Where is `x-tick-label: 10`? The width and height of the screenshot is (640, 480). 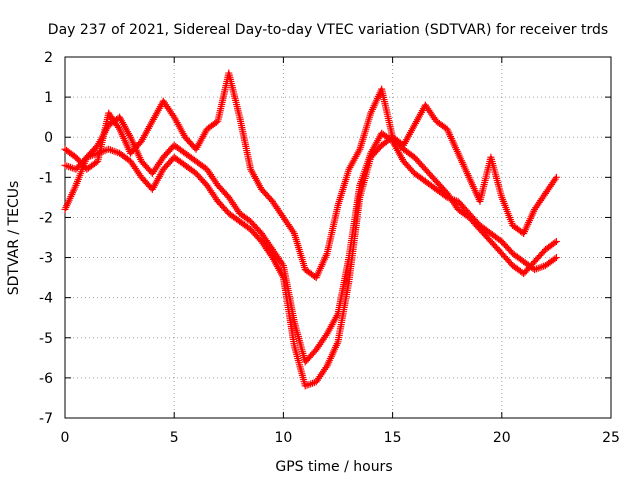
x-tick-label: 10 is located at coordinates (283, 438).